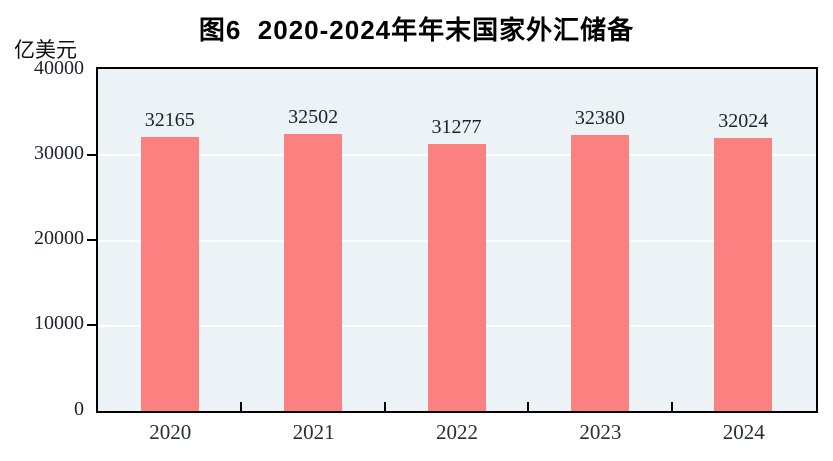 The image size is (833, 461). I want to click on chart-title: 图6 2020-2024年年末国家外汇储备, so click(416, 30).